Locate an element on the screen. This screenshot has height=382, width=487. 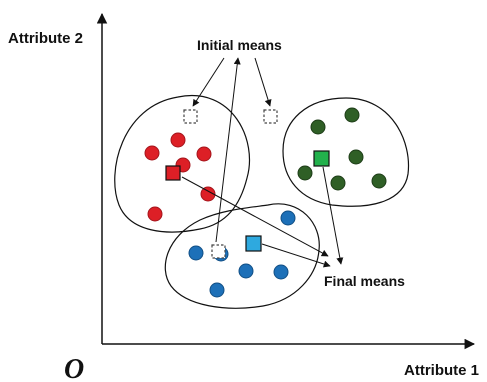
blue-cluster-boundary is located at coordinates (242, 256).